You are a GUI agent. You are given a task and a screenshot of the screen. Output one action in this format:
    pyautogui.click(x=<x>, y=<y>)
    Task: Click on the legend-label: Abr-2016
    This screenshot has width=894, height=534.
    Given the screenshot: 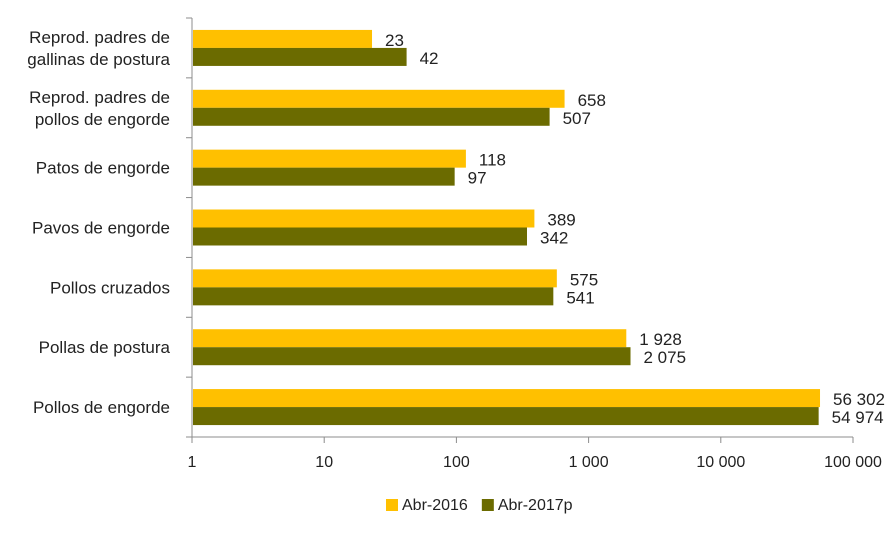 What is the action you would take?
    pyautogui.click(x=435, y=505)
    